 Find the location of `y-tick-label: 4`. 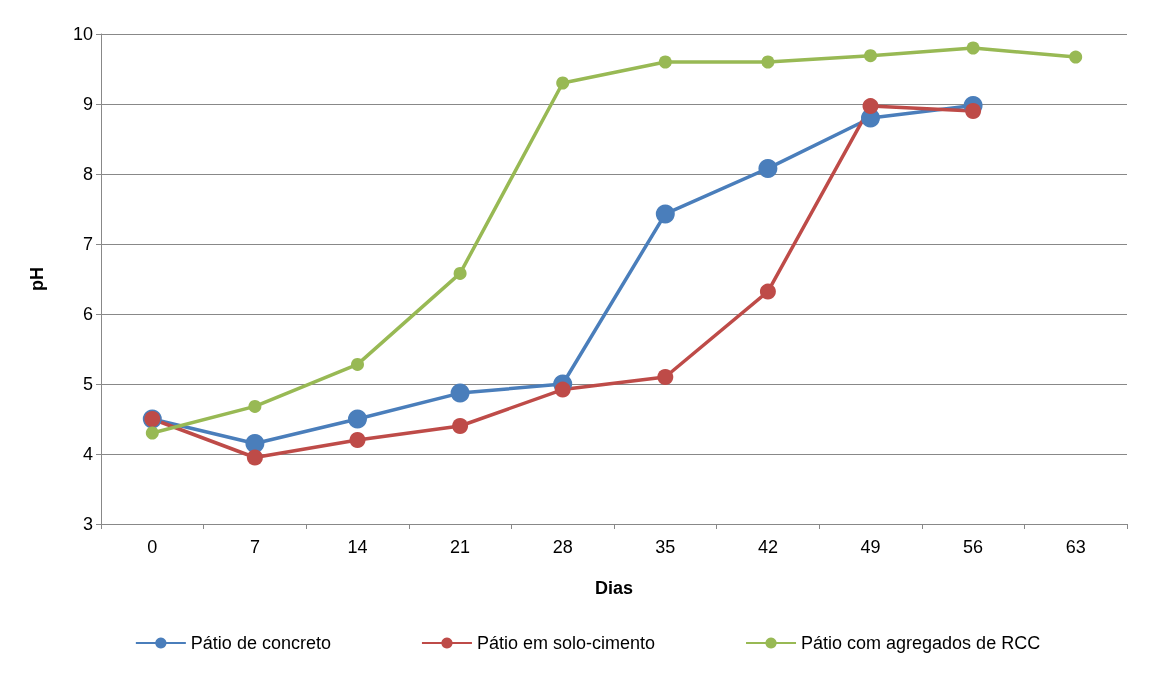

y-tick-label: 4 is located at coordinates (87, 454).